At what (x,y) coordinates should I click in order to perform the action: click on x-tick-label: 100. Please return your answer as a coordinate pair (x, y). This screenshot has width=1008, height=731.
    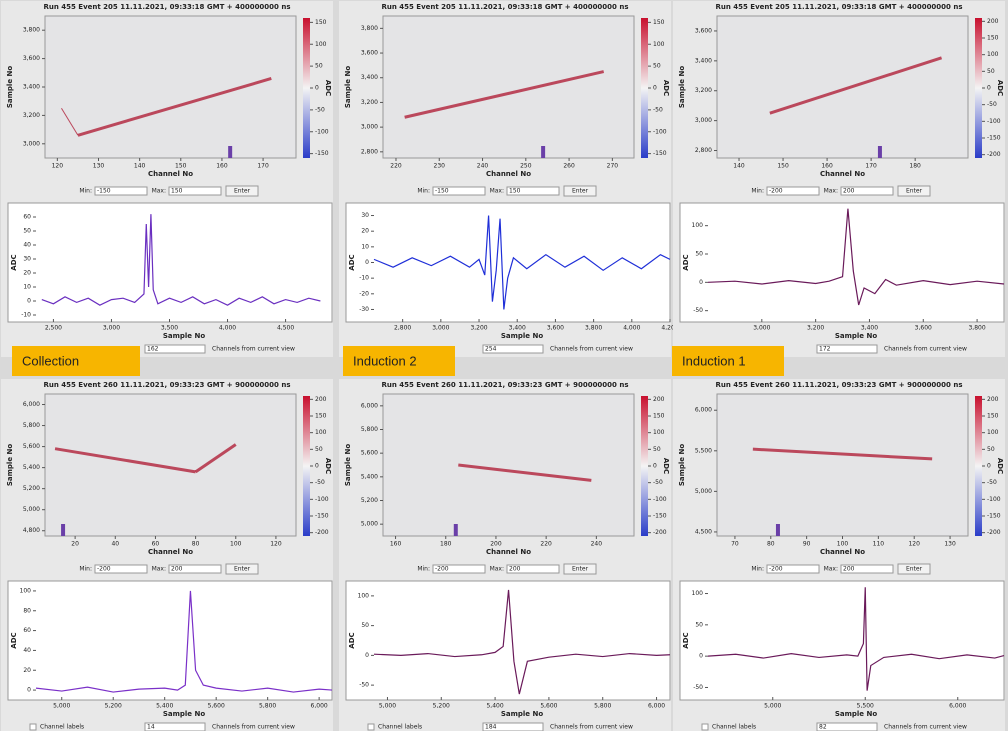
    Looking at the image, I should click on (843, 544).